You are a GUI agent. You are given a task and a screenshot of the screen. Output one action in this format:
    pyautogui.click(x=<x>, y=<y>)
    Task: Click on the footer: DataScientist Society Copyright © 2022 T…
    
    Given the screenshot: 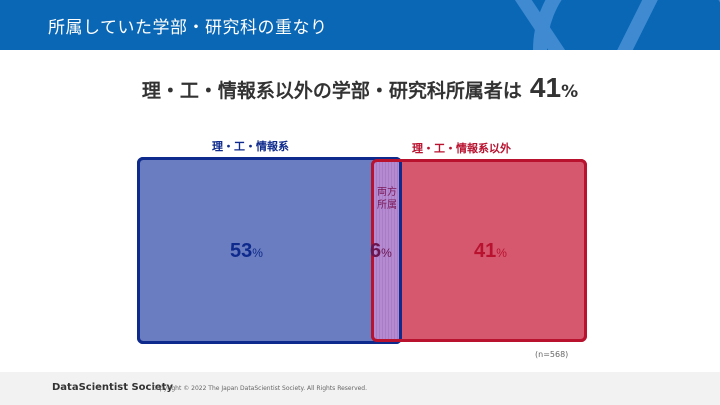 What is the action you would take?
    pyautogui.click(x=360, y=388)
    